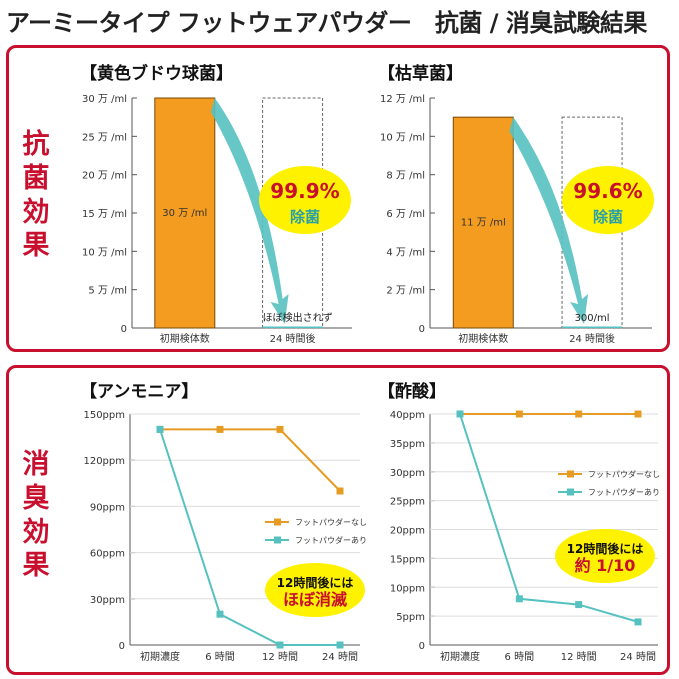  What do you see at coordinates (407, 559) in the screenshot?
I see `y-tick-label: 15ppm` at bounding box center [407, 559].